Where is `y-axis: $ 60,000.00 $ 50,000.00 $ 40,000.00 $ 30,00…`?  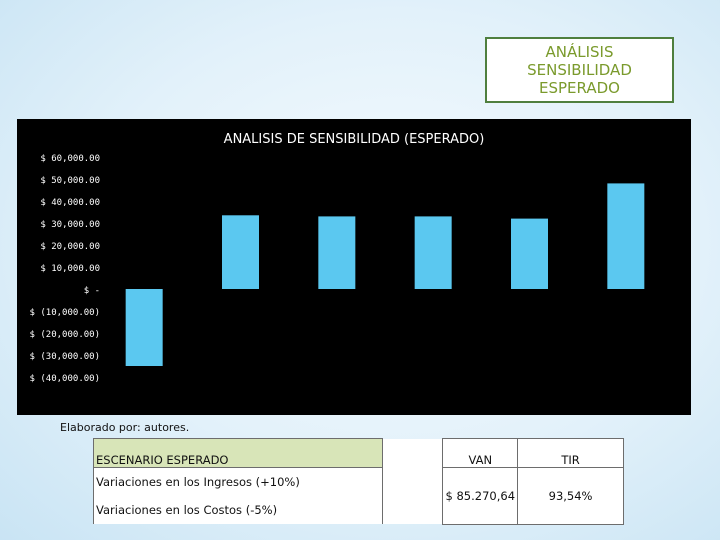
y-axis: $ 60,000.00 $ 50,000.00 $ 40,000.00 $ 30,00… is located at coordinates (65, 269).